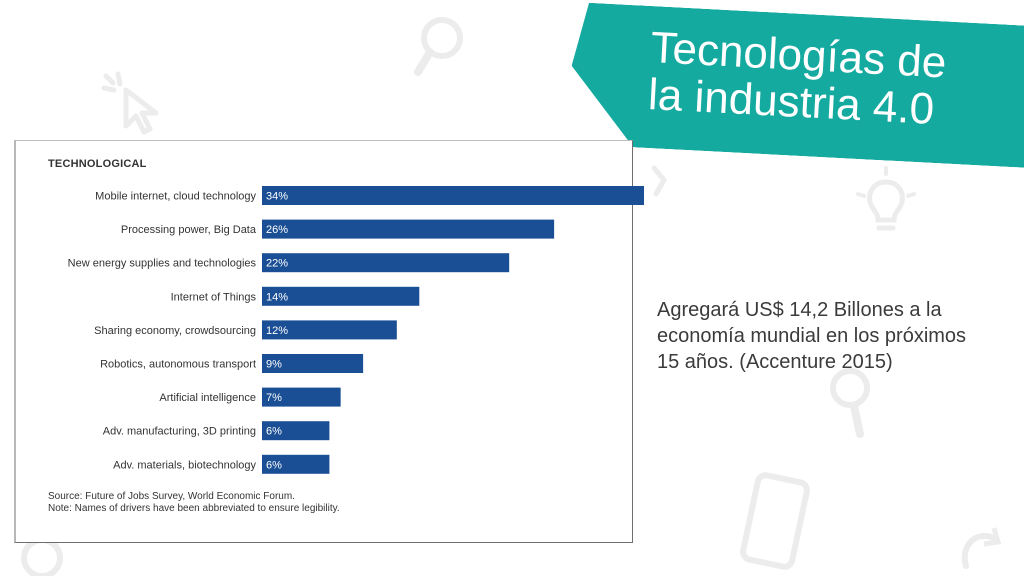 The height and width of the screenshot is (576, 1024). I want to click on category-label: Mobile internet, cloud technology, so click(175, 197).